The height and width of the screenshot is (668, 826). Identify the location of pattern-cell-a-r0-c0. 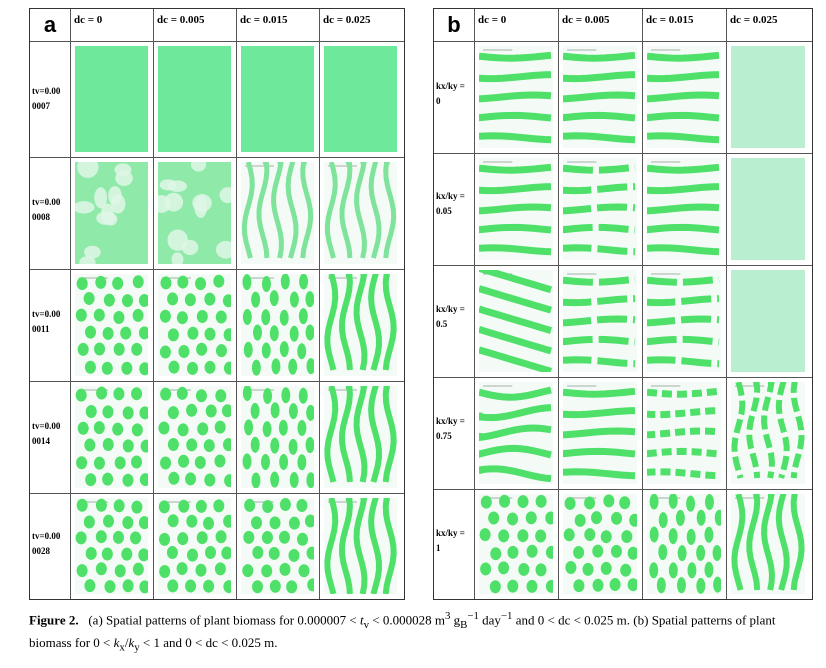
(111, 99).